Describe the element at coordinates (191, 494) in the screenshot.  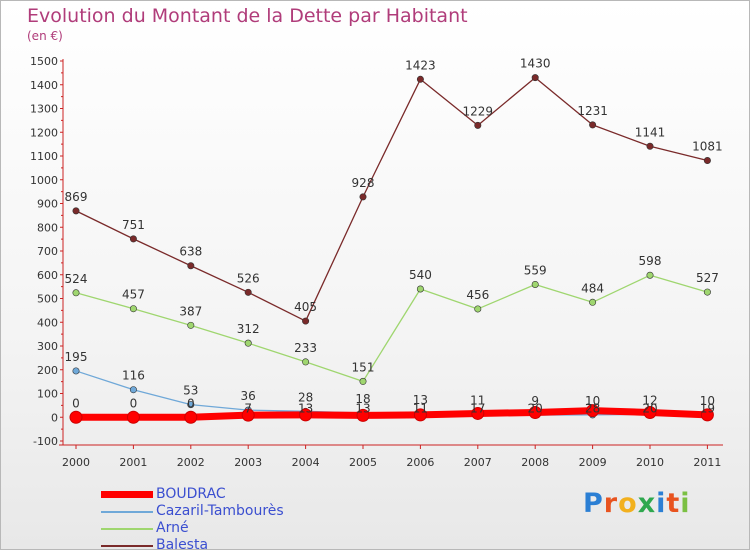
I see `legend-label: BOUDRAC` at that location.